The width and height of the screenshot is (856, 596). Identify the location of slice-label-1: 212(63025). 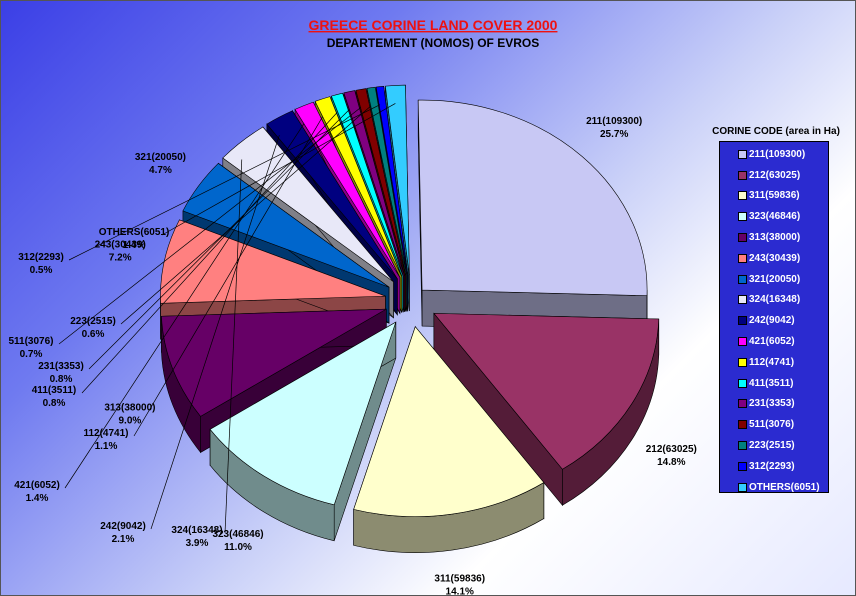
(671, 449).